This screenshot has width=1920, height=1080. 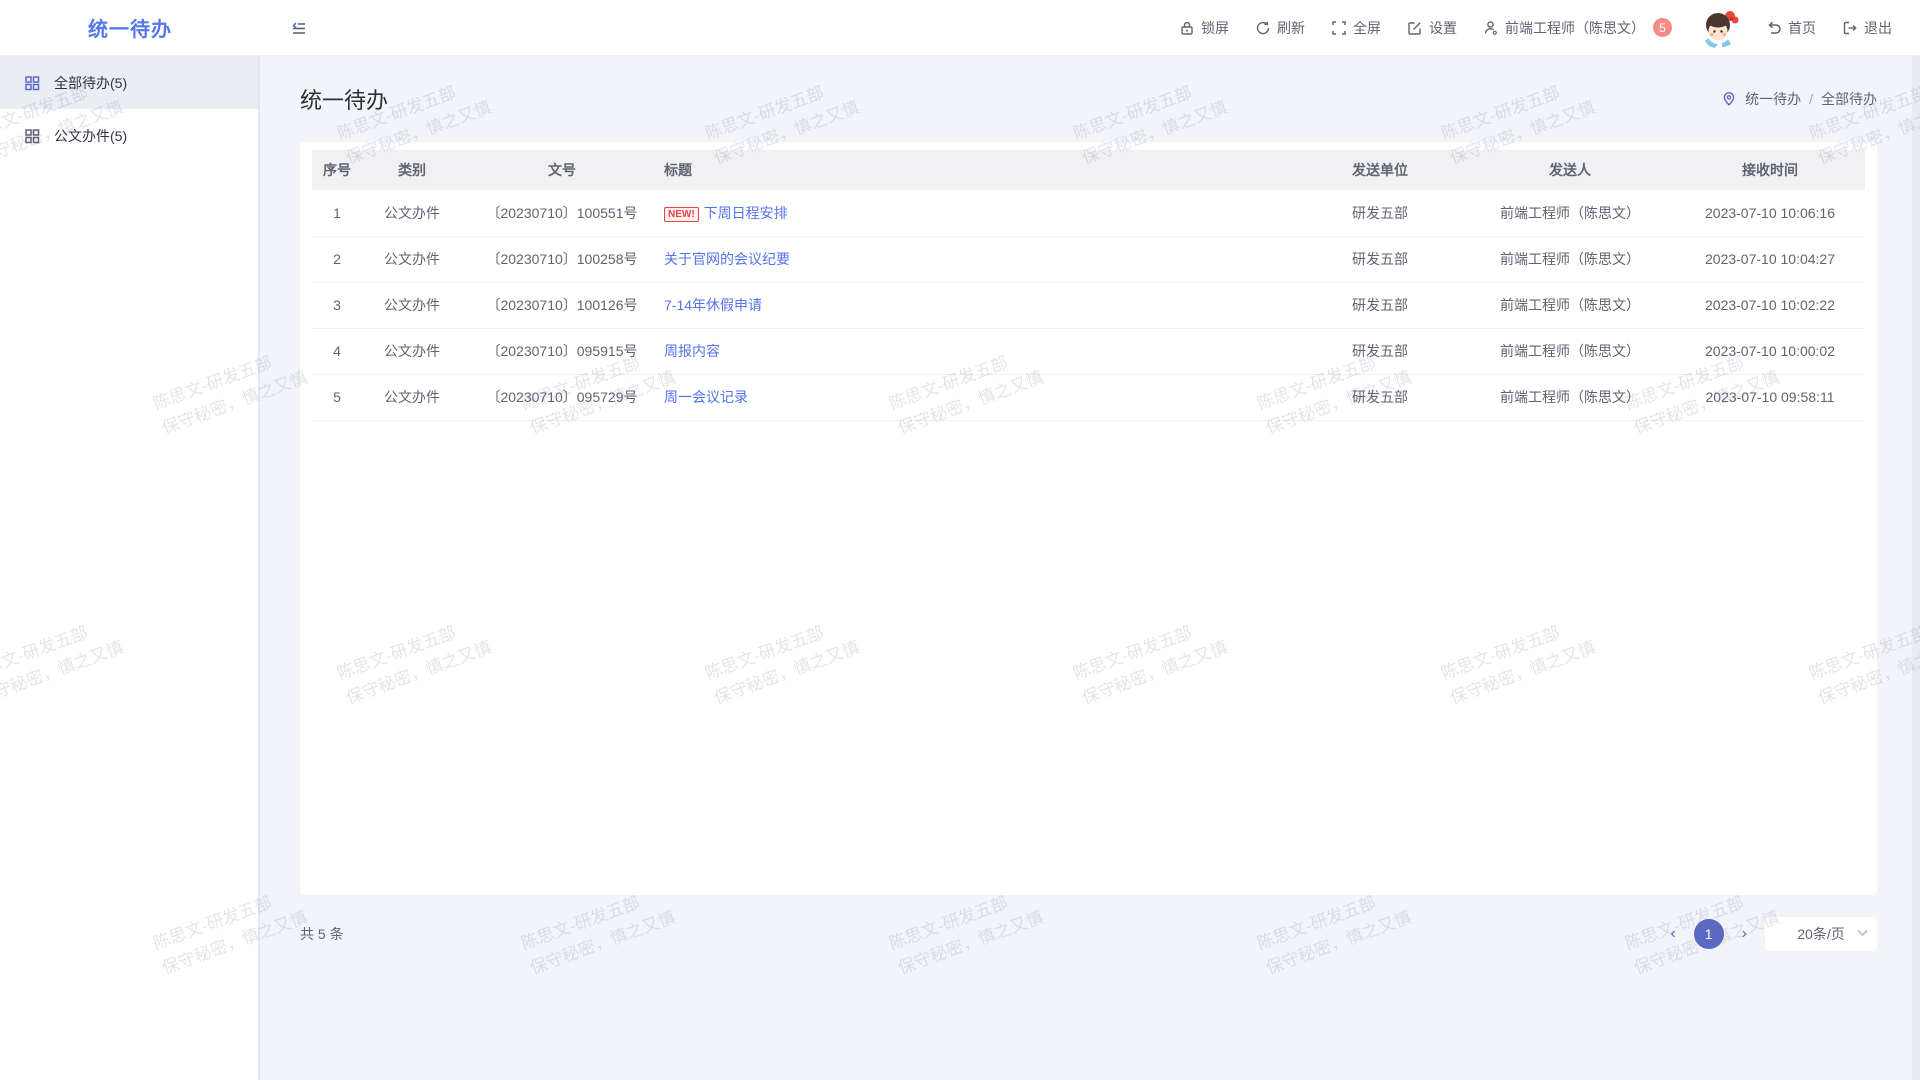 What do you see at coordinates (562, 351) in the screenshot?
I see `cell-doc-no: 〔20230710〕095915号` at bounding box center [562, 351].